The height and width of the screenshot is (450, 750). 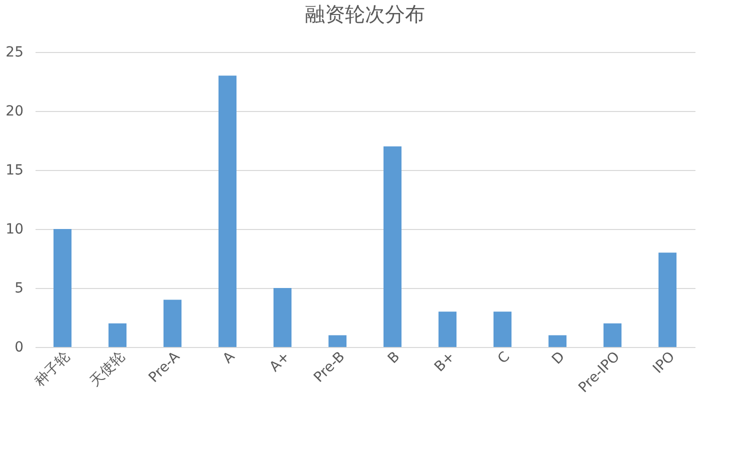 What do you see at coordinates (15, 230) in the screenshot?
I see `y-tick-label: 10` at bounding box center [15, 230].